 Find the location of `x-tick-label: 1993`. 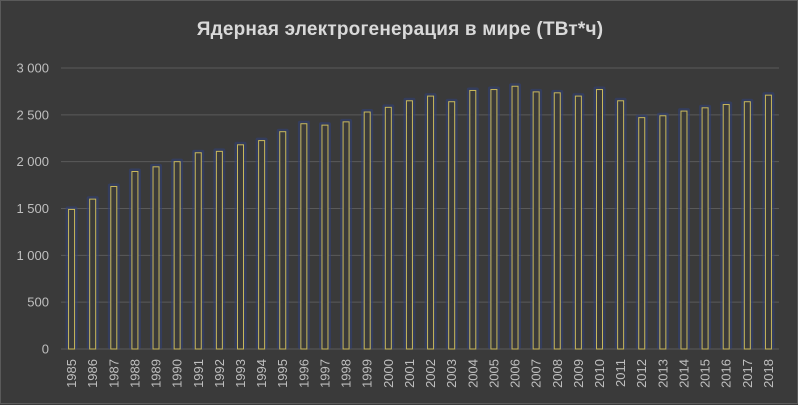

x-tick-label: 1993 is located at coordinates (240, 373).